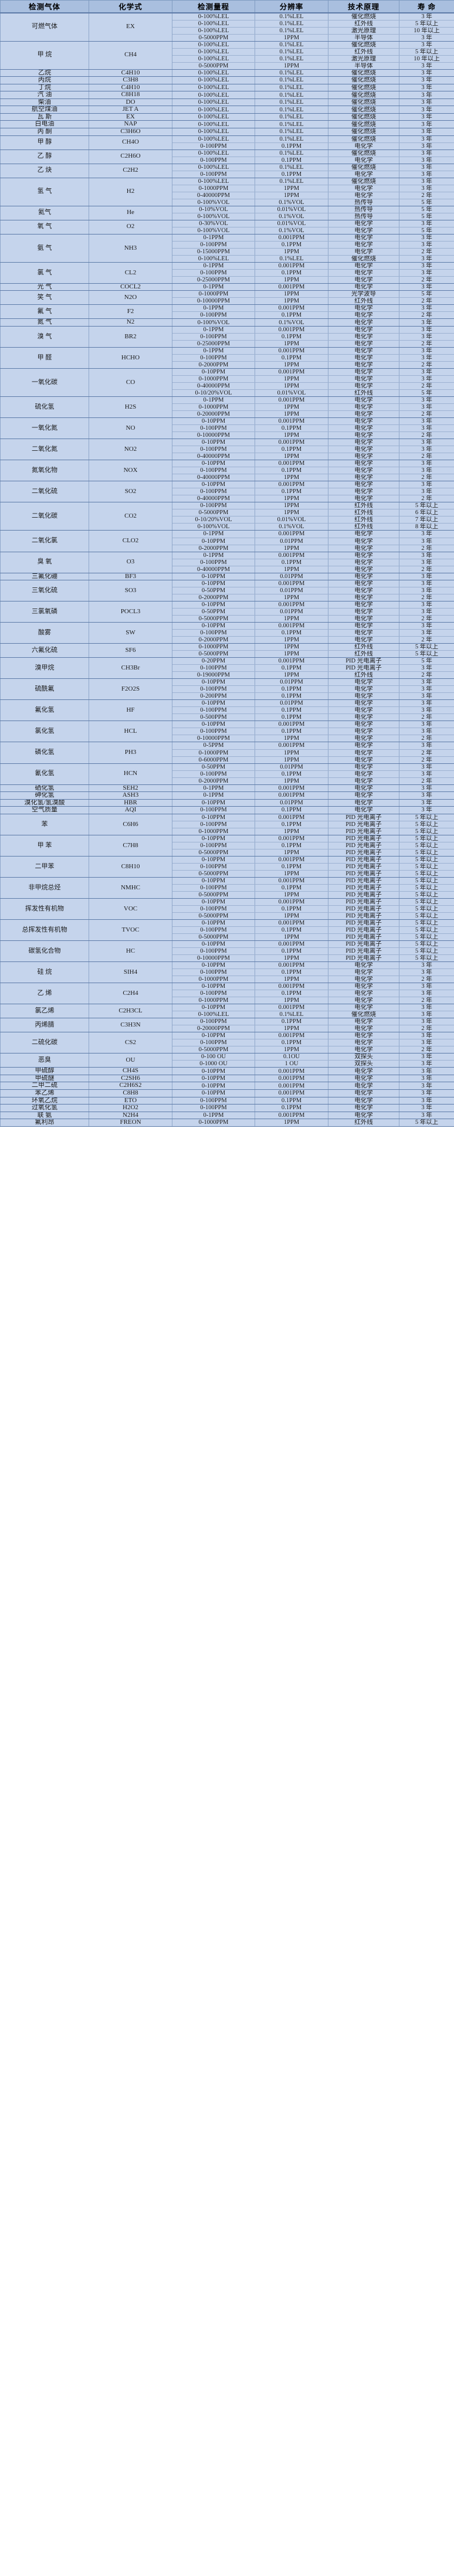 The image size is (454, 2576). Describe the element at coordinates (291, 803) in the screenshot. I see `resolution-cell: 0.01PPM` at that location.